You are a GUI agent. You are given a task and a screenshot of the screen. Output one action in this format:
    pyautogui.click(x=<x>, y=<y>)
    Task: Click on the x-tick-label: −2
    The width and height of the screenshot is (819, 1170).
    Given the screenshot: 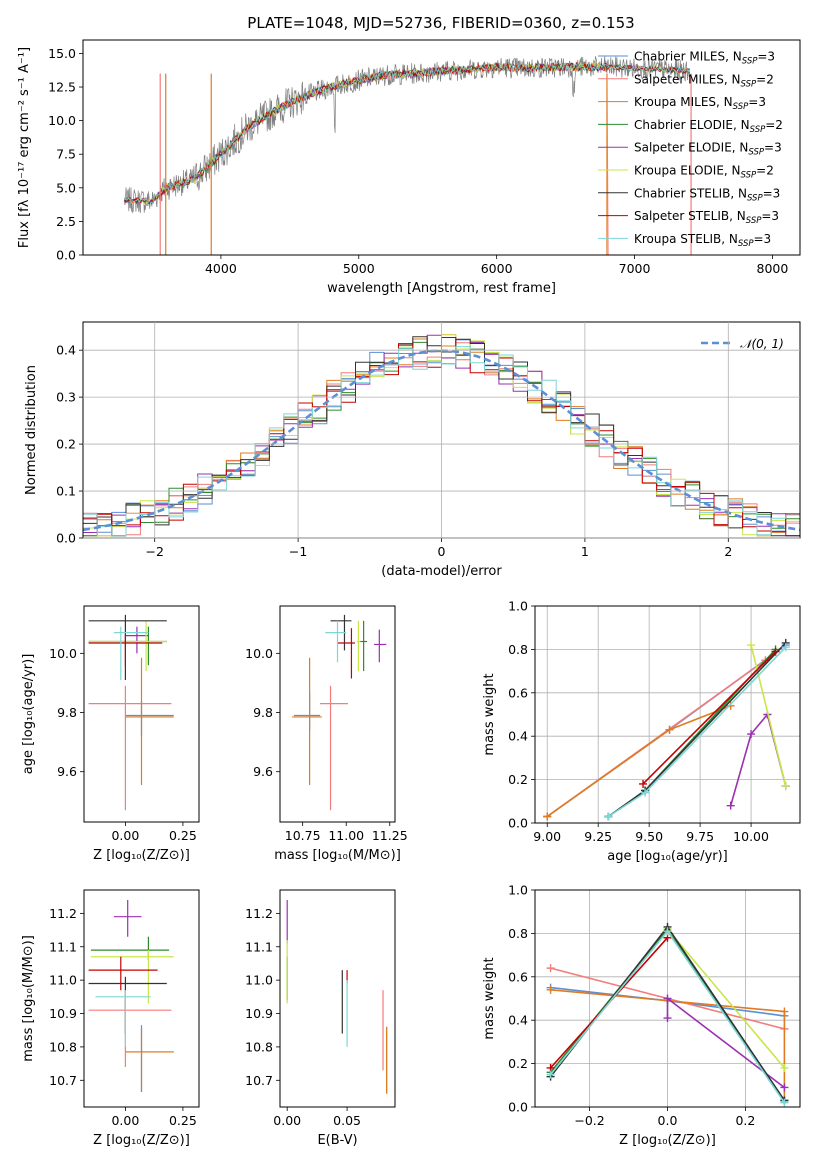 What is the action you would take?
    pyautogui.click(x=154, y=551)
    